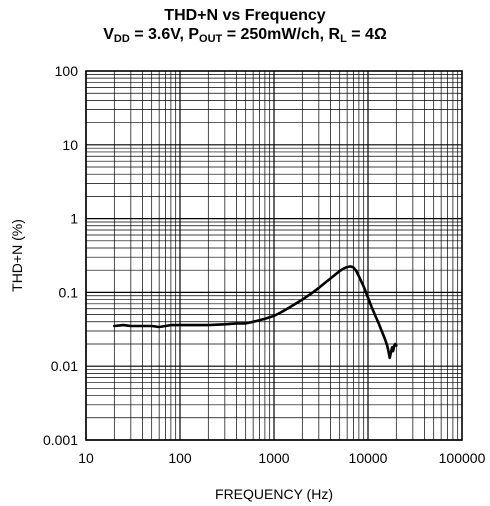 Image resolution: width=490 pixels, height=506 pixels. What do you see at coordinates (273, 458) in the screenshot?
I see `x-tick-label: 1000` at bounding box center [273, 458].